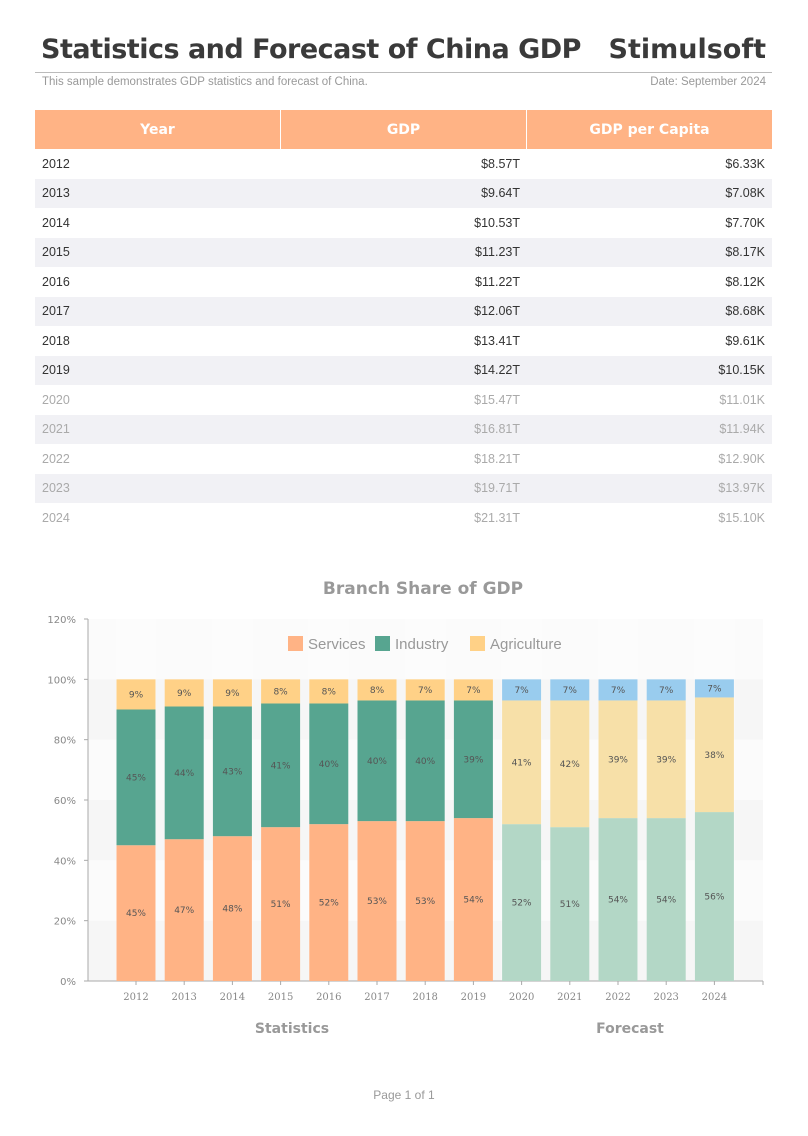  I want to click on gdp-per-capita-cell: $7.08K, so click(745, 193).